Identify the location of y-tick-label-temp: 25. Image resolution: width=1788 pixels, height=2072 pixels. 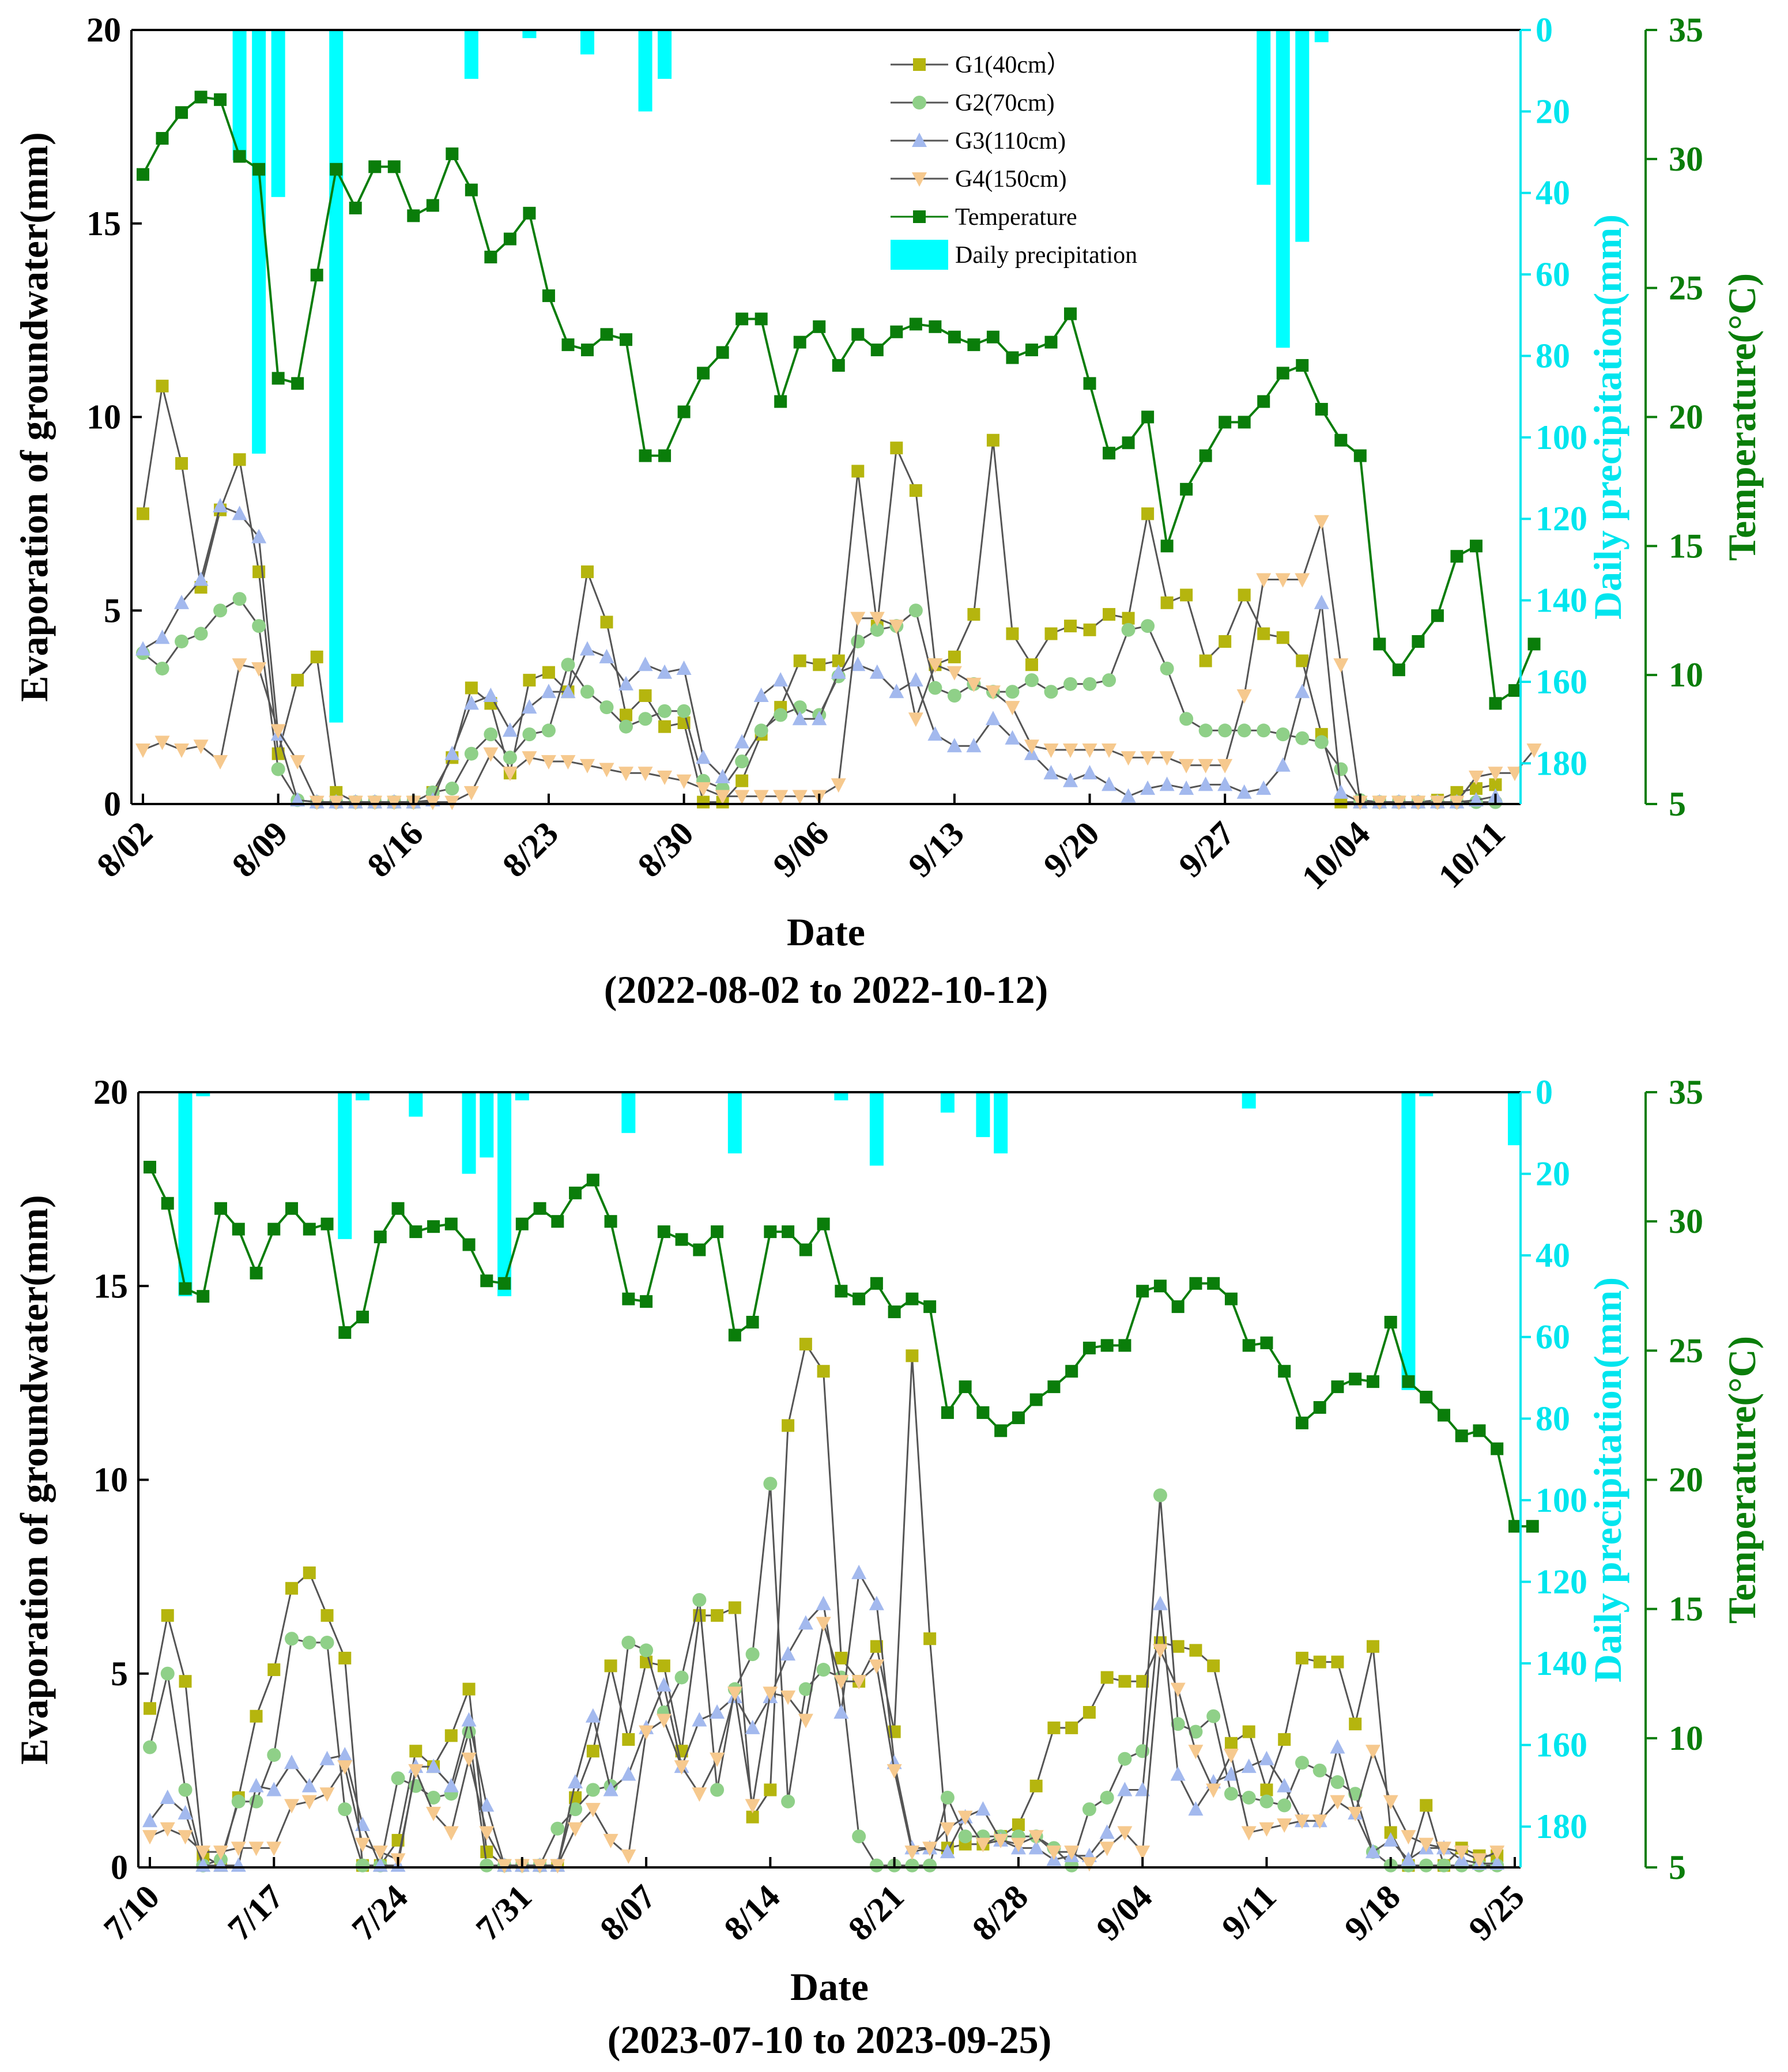
(1686, 288).